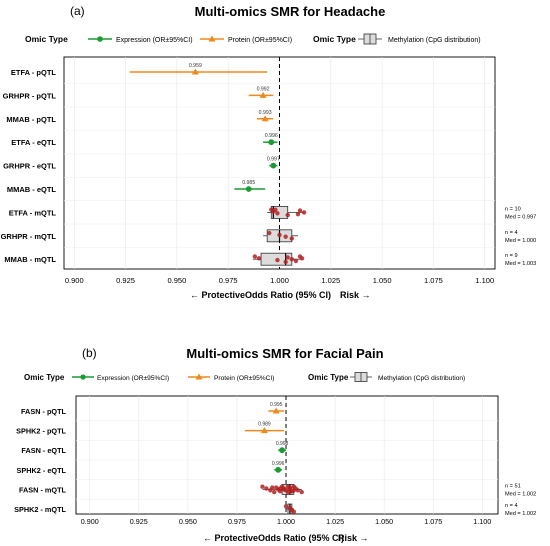 The width and height of the screenshot is (550, 546). Describe the element at coordinates (188, 521) in the screenshot. I see `x-tick-label: 0.950` at that location.